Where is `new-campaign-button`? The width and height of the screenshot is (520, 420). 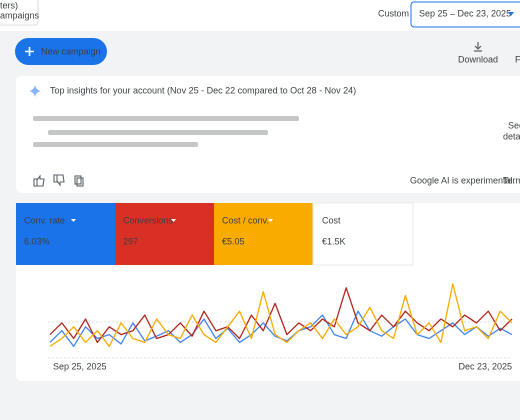 new-campaign-button is located at coordinates (61, 51).